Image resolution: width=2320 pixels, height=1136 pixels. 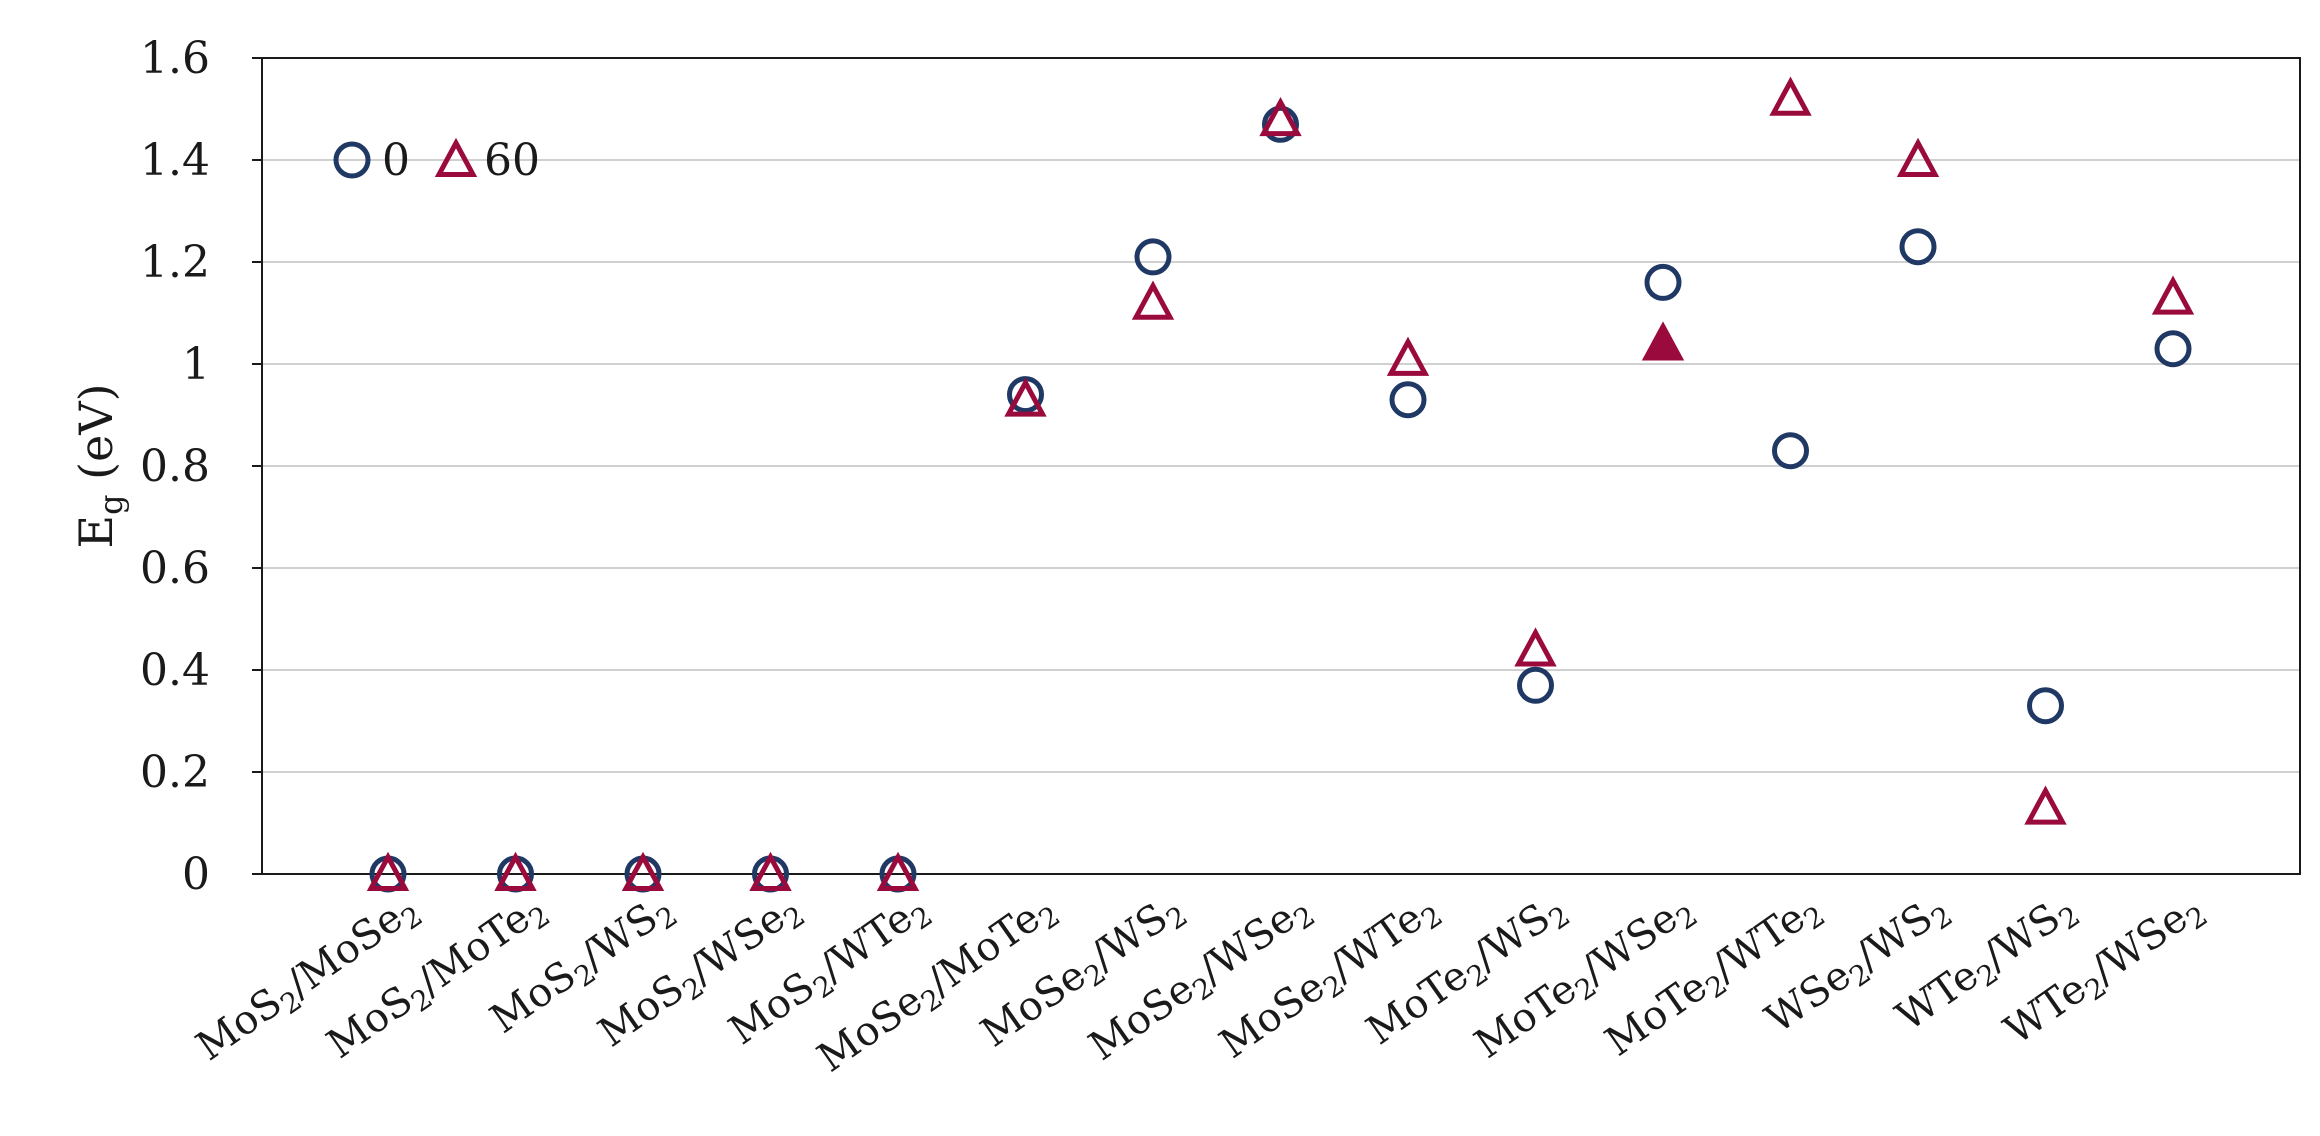 I want to click on y-tick-label: 0.6, so click(x=175, y=568).